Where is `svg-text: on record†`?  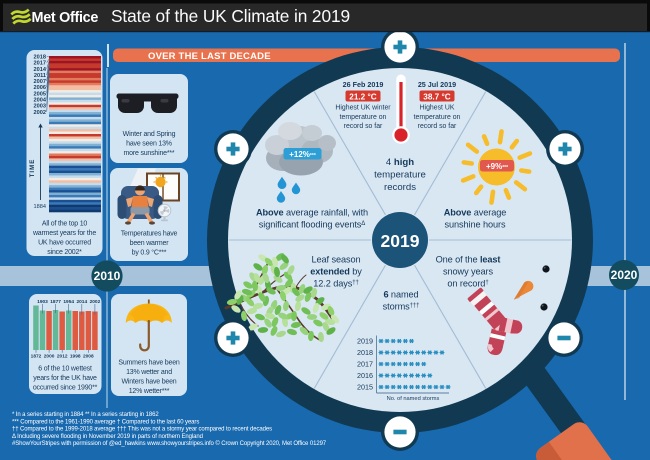
svg-text: on record† is located at coordinates (467, 284).